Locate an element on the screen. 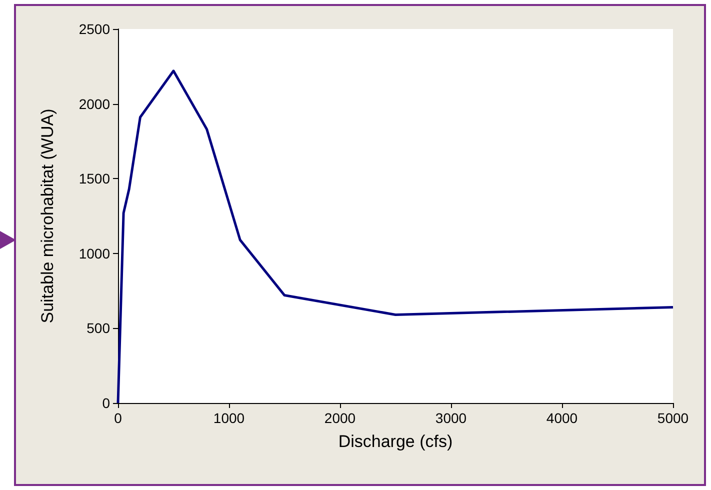  y-axis-title: Suitable microhabitat (WUA) is located at coordinates (47, 216).